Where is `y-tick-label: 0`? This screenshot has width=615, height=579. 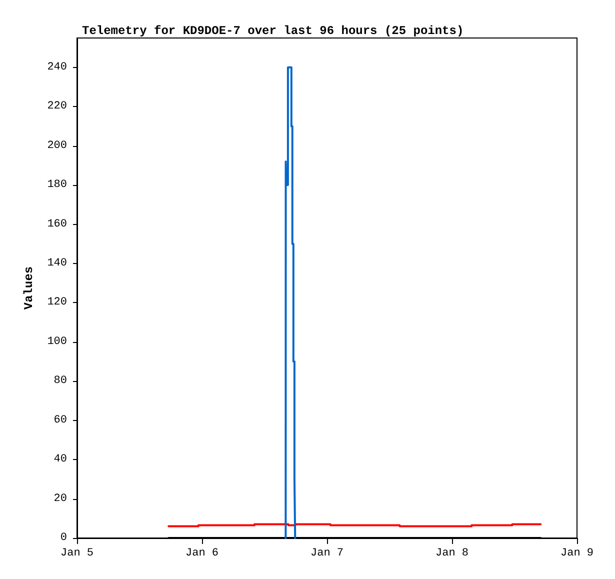 y-tick-label: 0 is located at coordinates (63, 538).